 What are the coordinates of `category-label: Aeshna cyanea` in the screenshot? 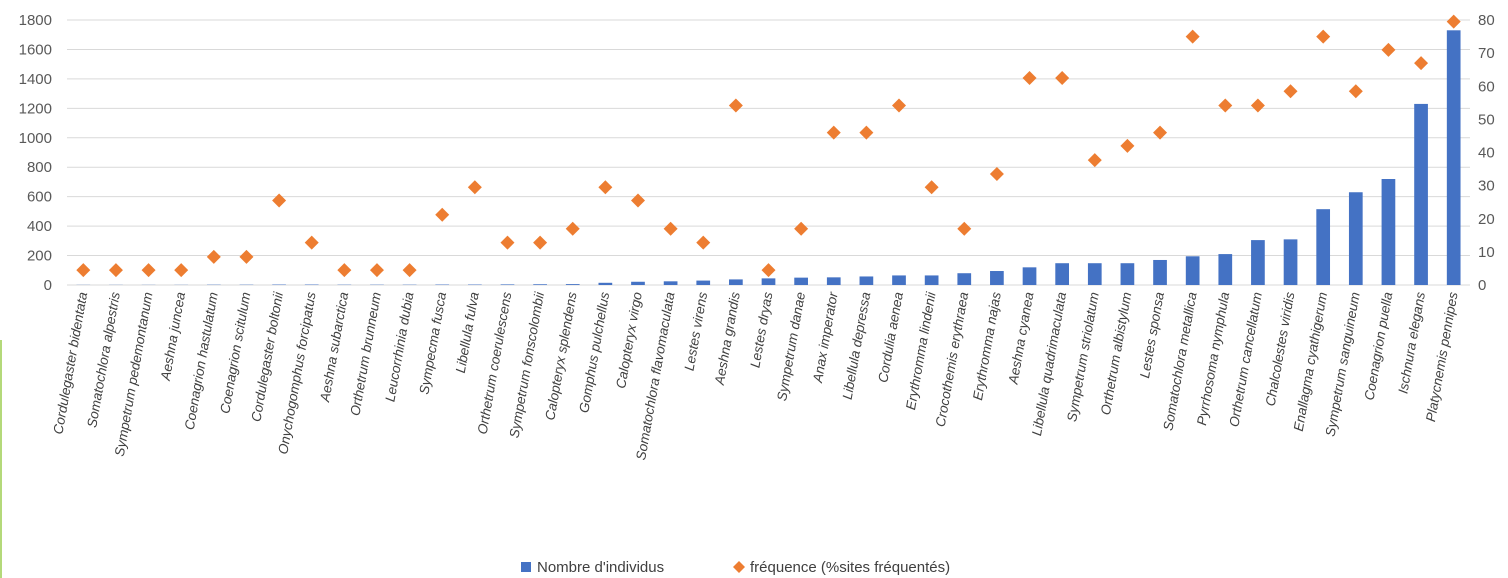 It's located at (1020, 338).